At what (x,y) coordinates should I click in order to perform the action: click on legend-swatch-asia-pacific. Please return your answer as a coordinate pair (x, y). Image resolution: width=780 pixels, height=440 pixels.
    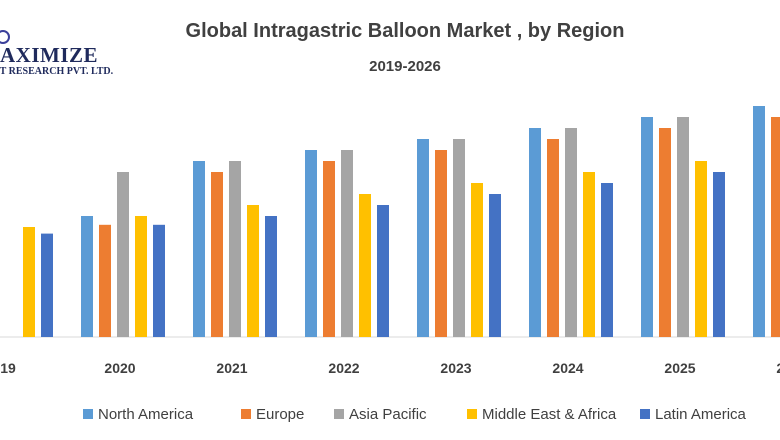
    Looking at the image, I should click on (339, 414).